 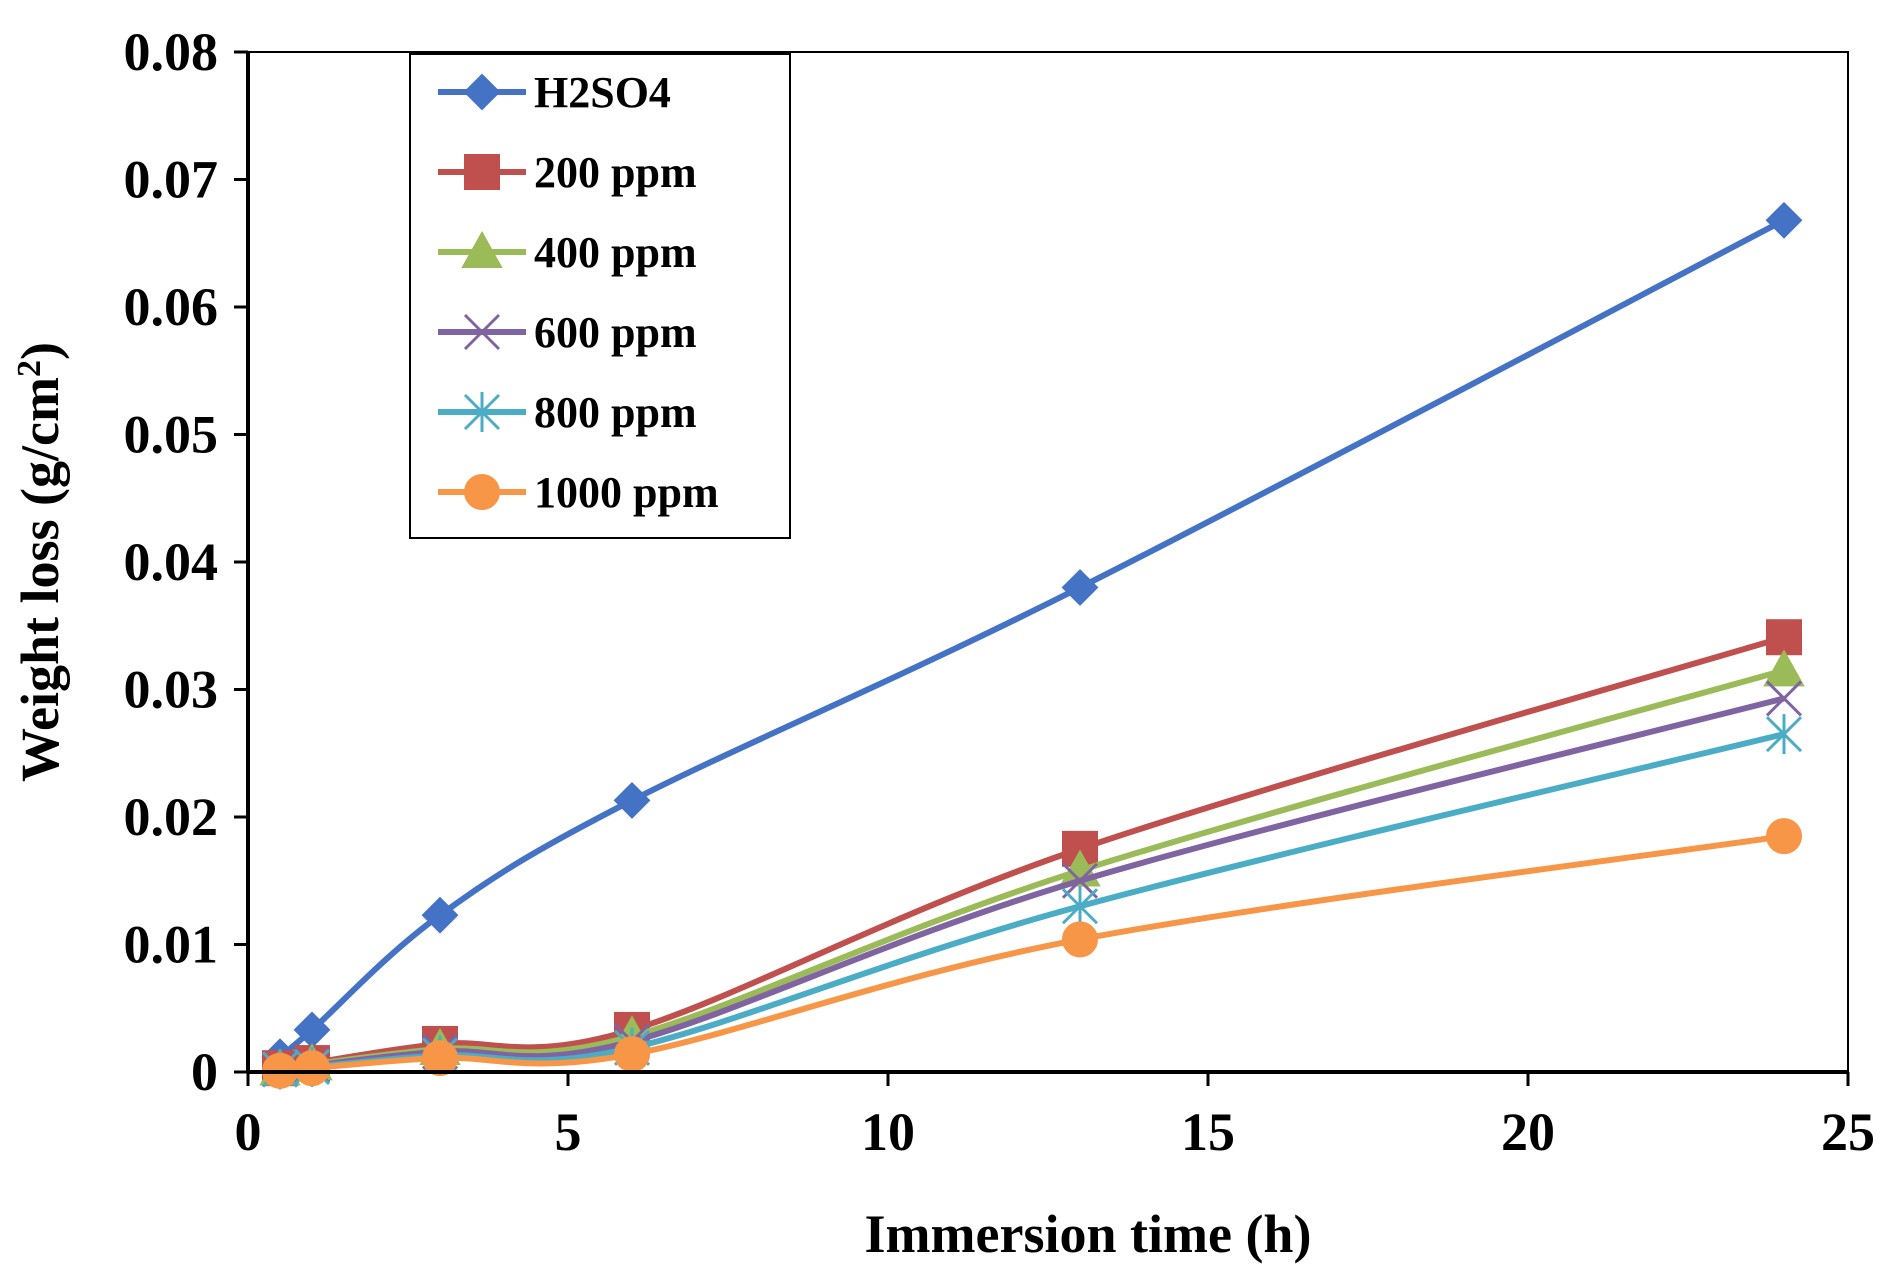 I want to click on y-axis-title-close: ), so click(x=40, y=351).